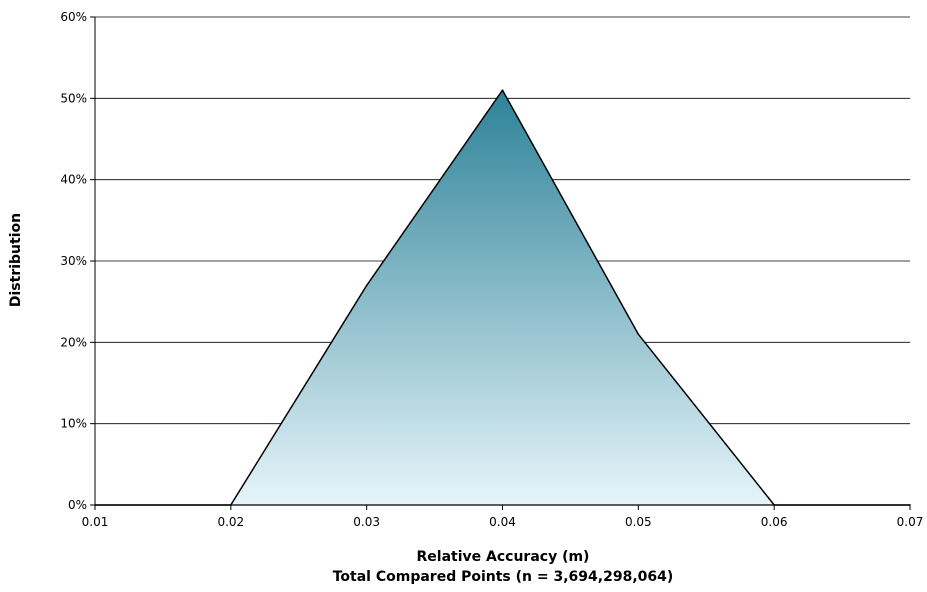  Describe the element at coordinates (73, 98) in the screenshot. I see `y-tick-label: 50%` at that location.